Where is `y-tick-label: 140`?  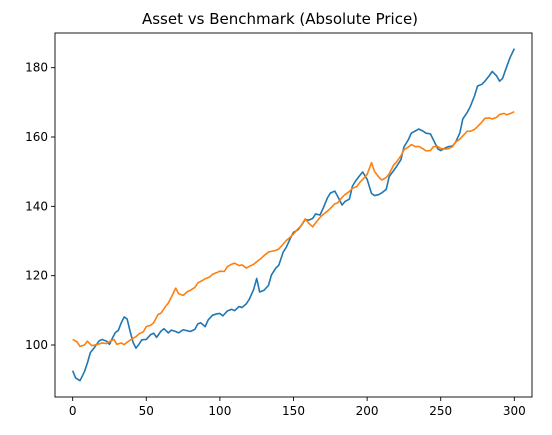
y-tick-label: 140 is located at coordinates (36, 206).